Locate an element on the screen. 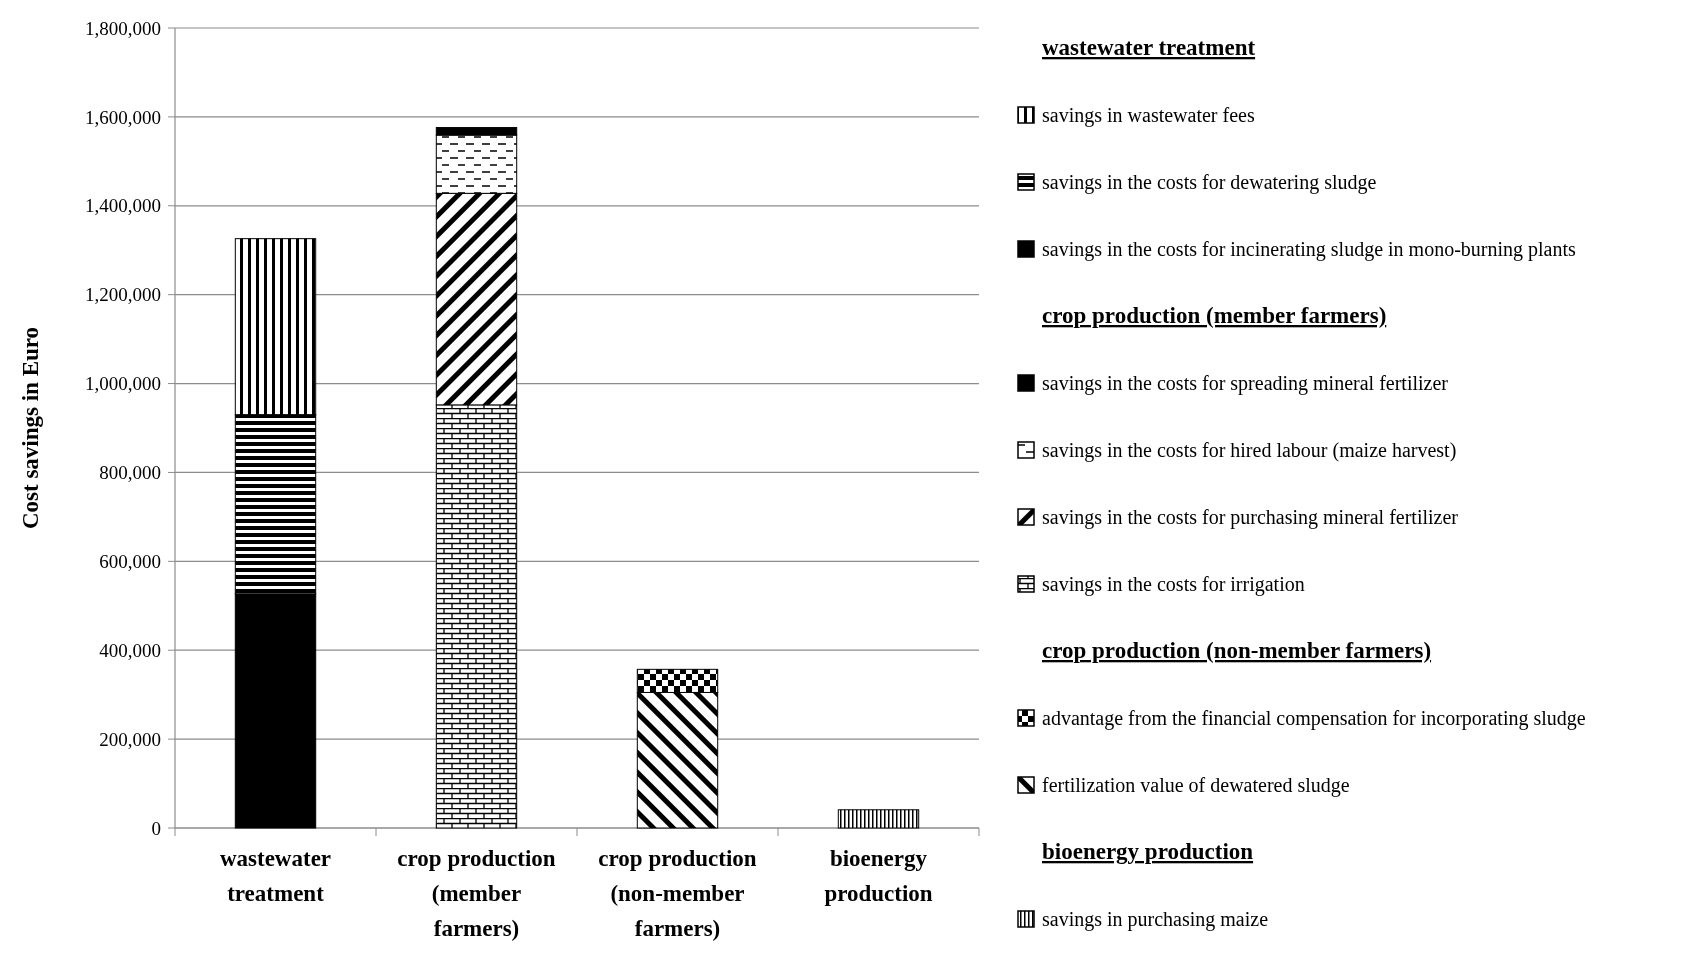 The image size is (1692, 961). text: wastewater treatment is located at coordinates (1149, 47).